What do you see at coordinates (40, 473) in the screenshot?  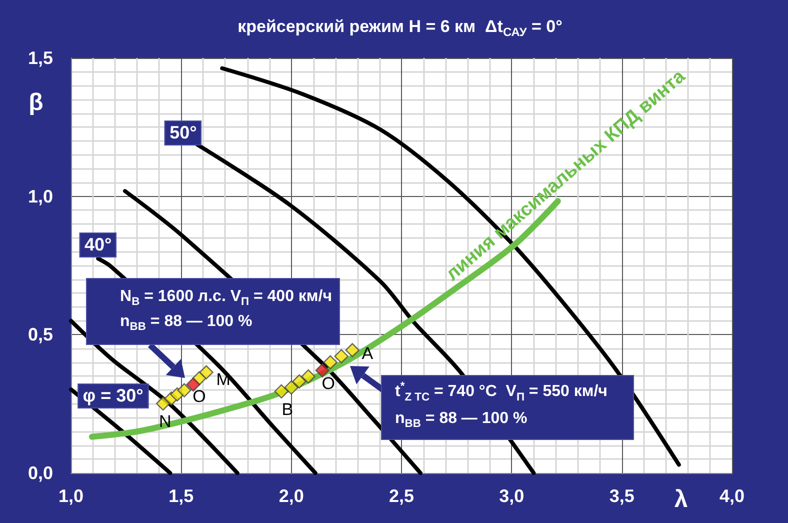 I see `y-tick-label: 0,0` at bounding box center [40, 473].